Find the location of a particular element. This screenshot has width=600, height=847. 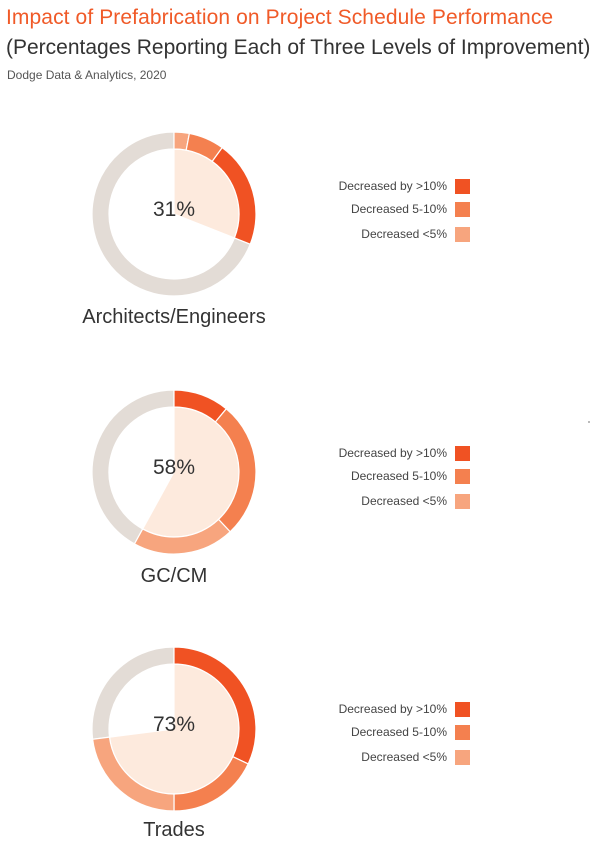

donut-center-value: 58% is located at coordinates (174, 467).